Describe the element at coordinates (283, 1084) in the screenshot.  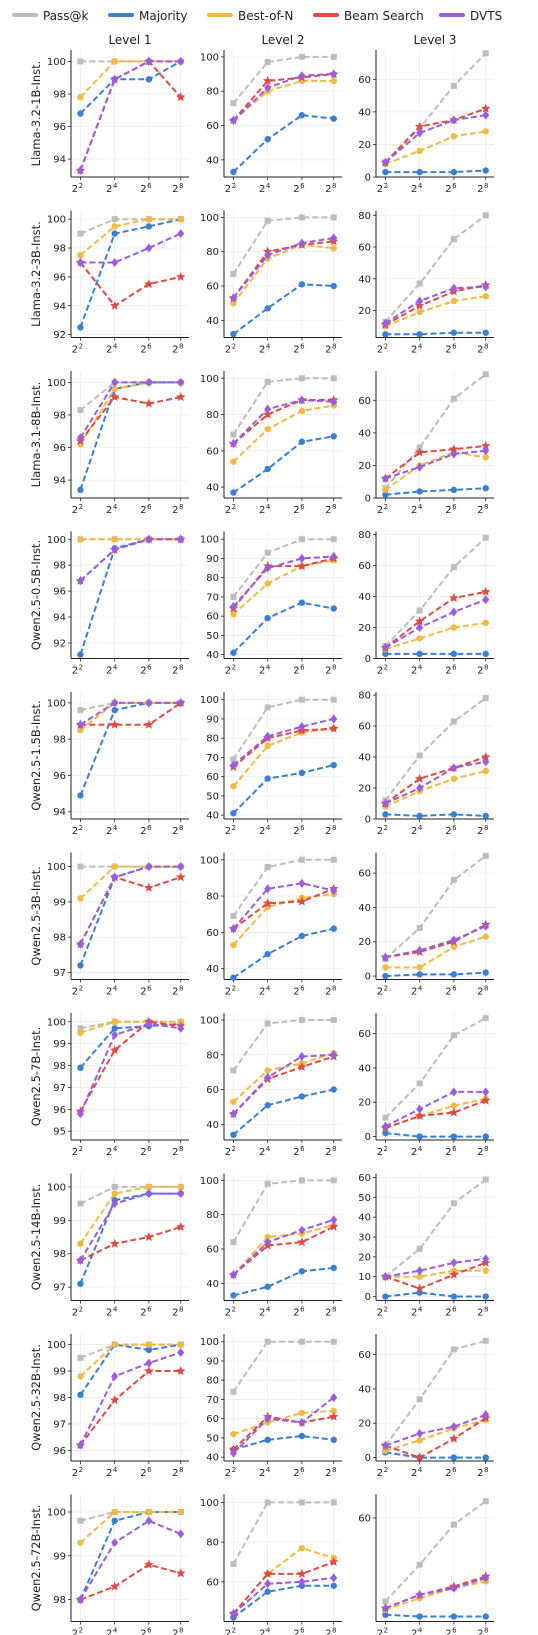
I see `series-Beam Search` at that location.